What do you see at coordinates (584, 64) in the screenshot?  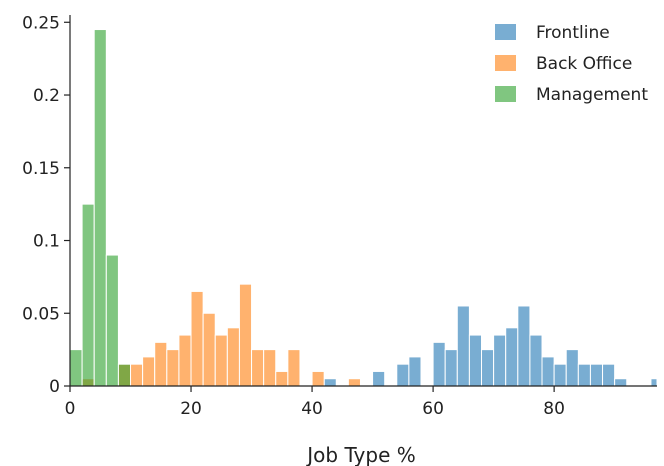 I see `legend-label: Back Office` at bounding box center [584, 64].